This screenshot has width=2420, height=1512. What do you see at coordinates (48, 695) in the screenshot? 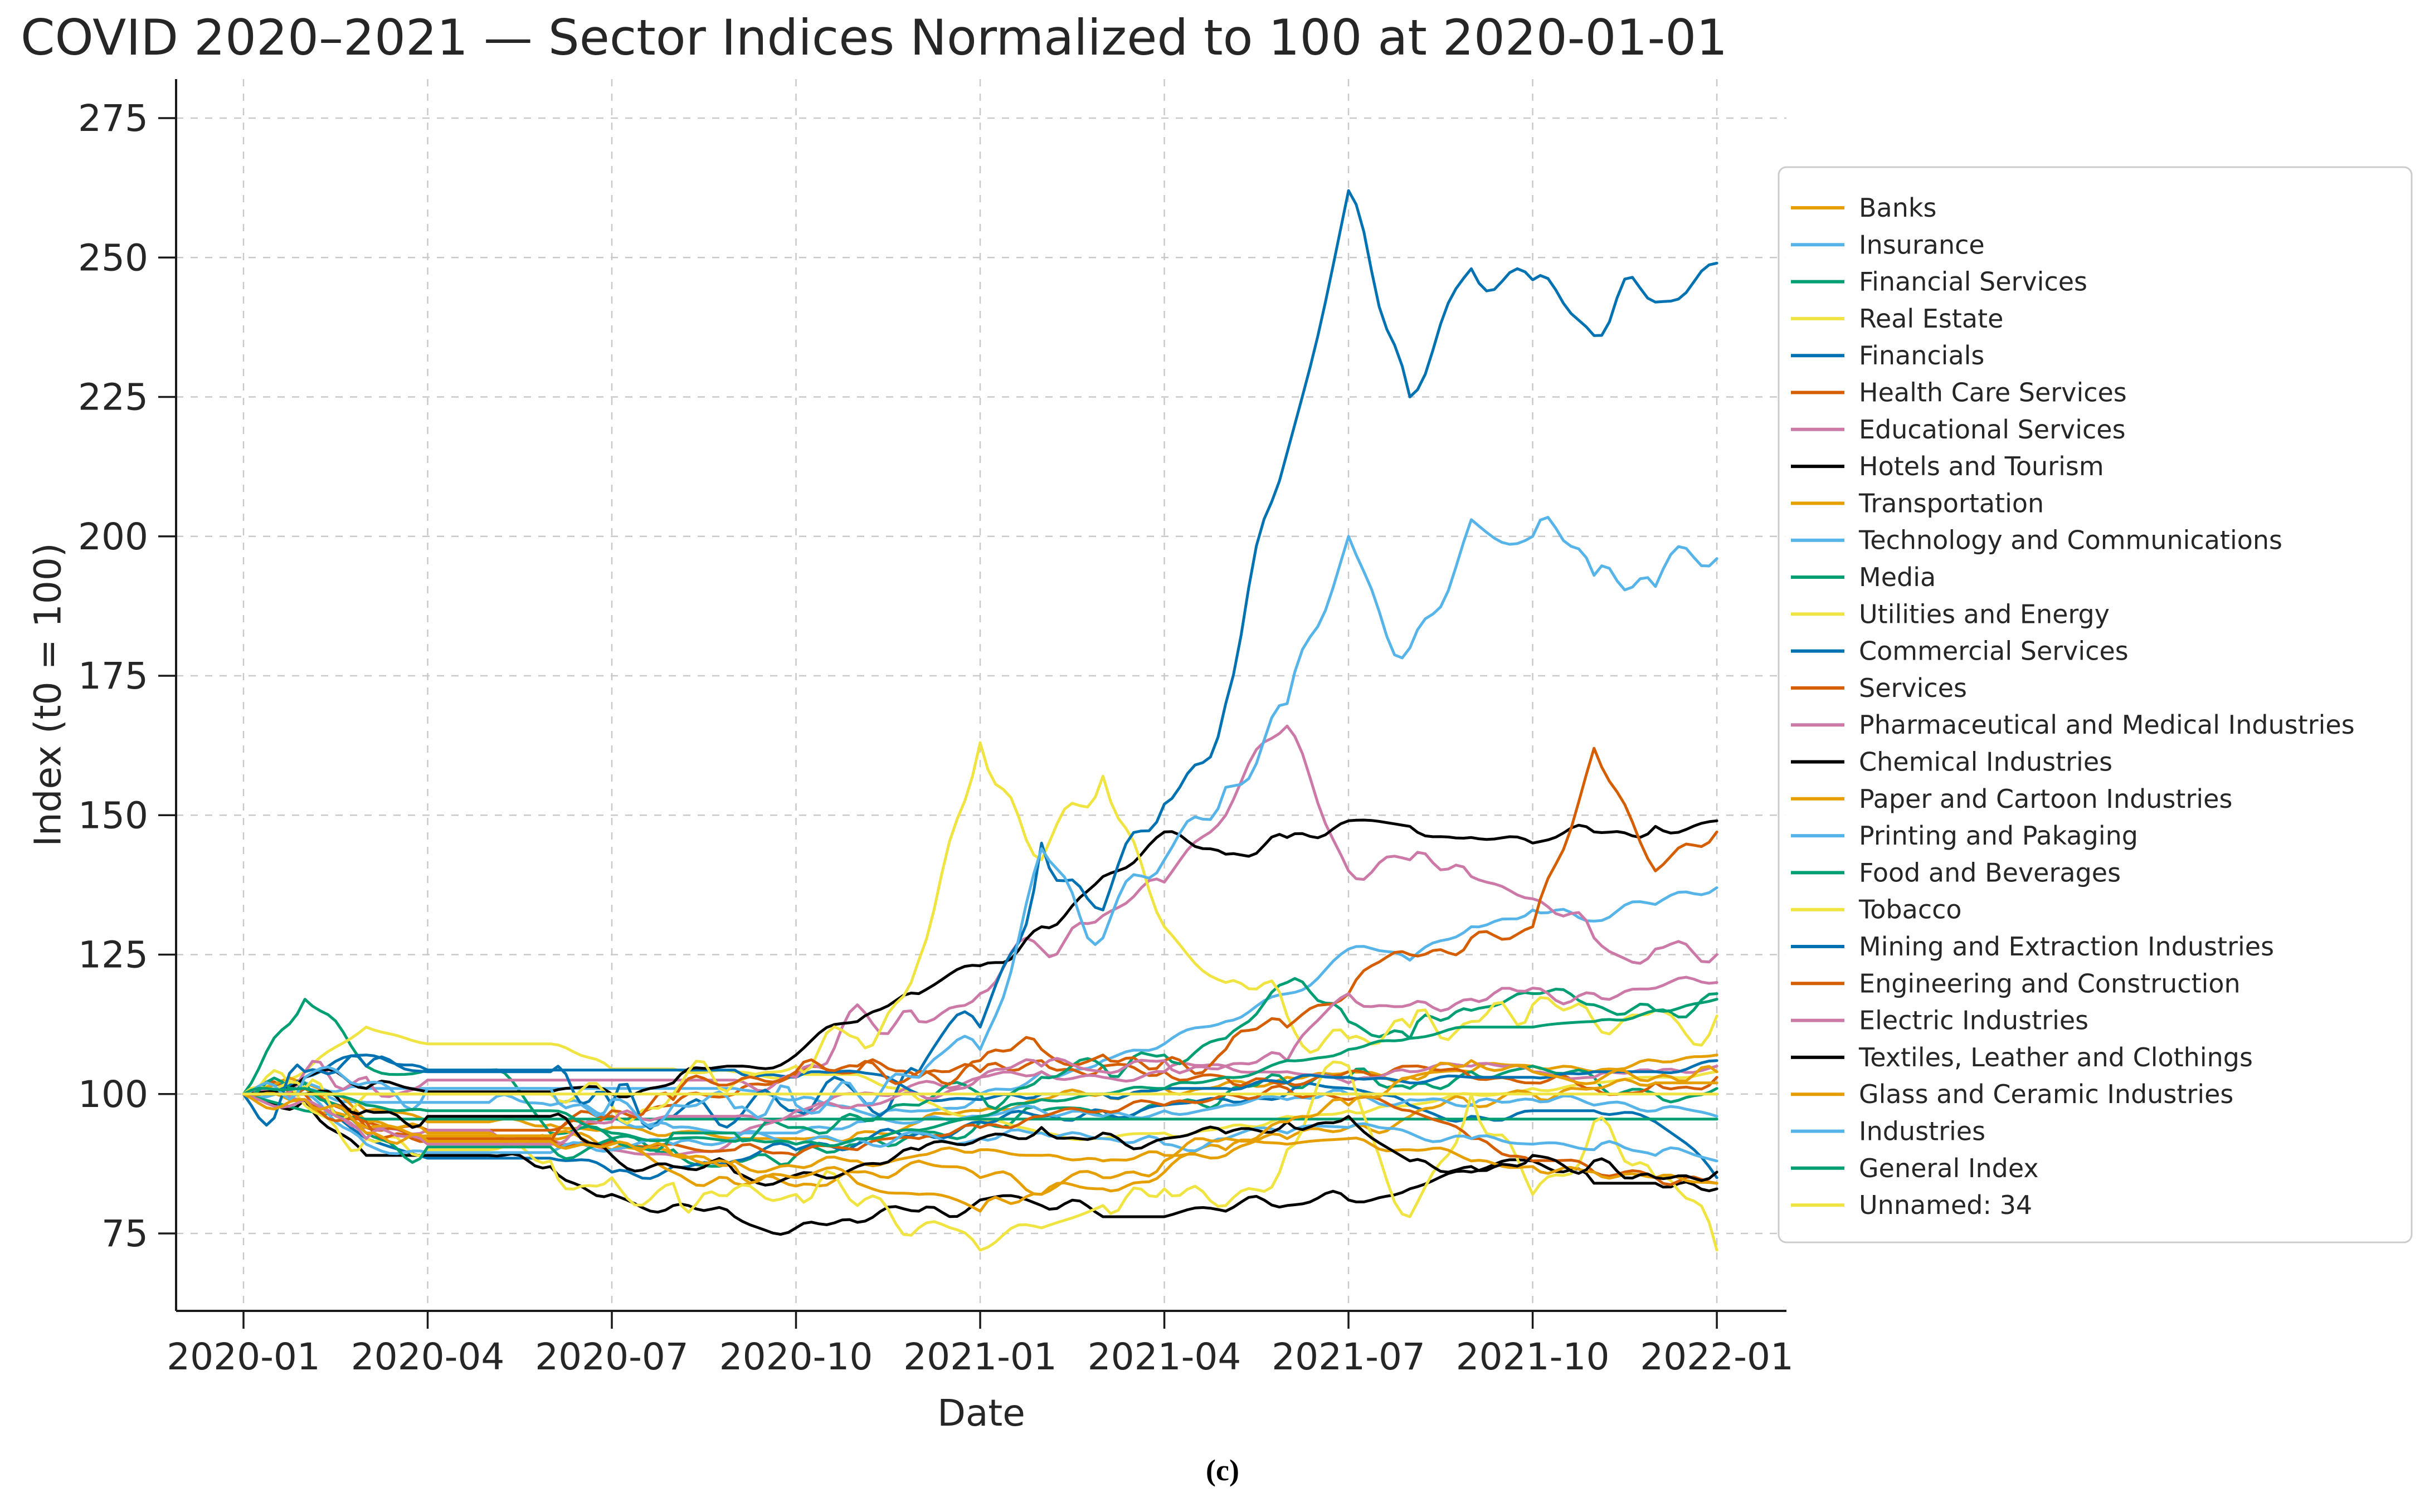
I see `y-axis-label: Index (t0 = 100)` at bounding box center [48, 695].